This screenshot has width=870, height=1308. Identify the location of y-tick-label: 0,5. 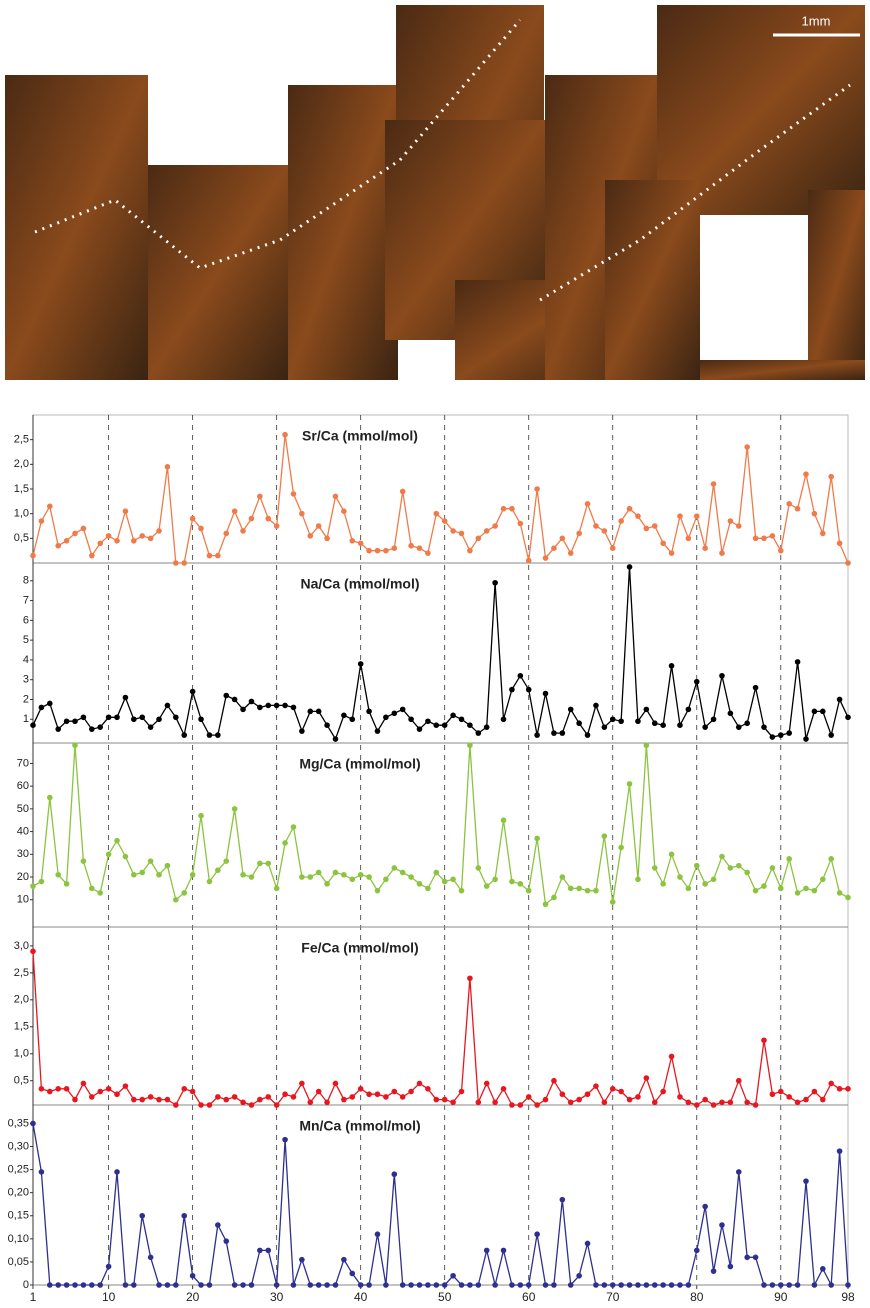
(21, 538).